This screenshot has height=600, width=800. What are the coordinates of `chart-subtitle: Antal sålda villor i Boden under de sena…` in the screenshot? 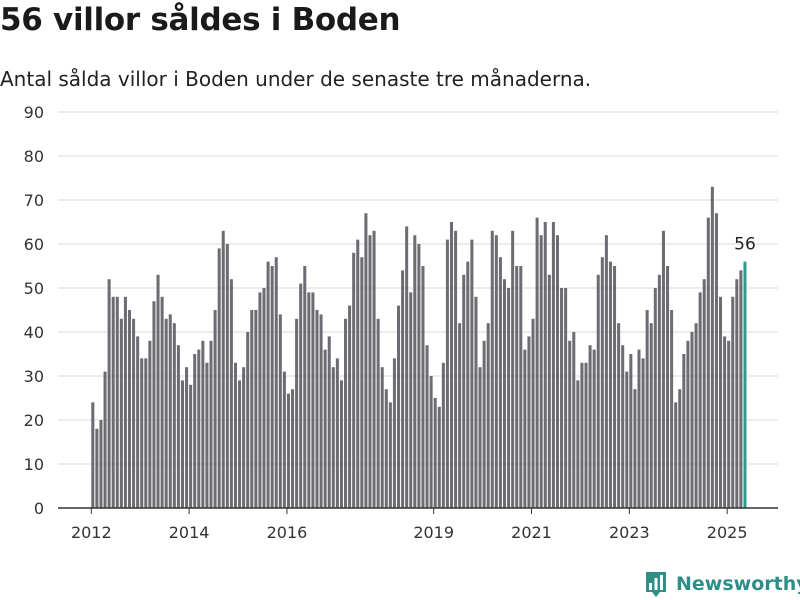 It's located at (296, 79).